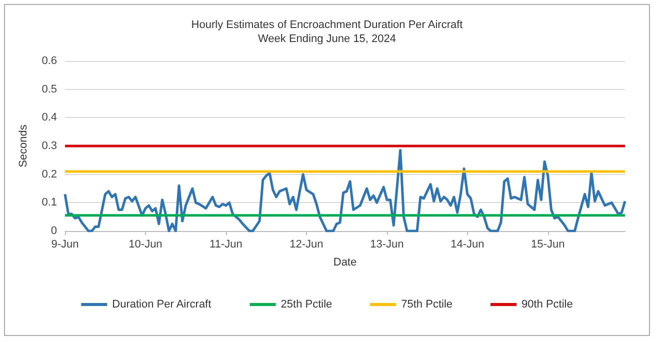 This screenshot has width=656, height=342. What do you see at coordinates (49, 174) in the screenshot?
I see `y-tick-label: 0.2` at bounding box center [49, 174].